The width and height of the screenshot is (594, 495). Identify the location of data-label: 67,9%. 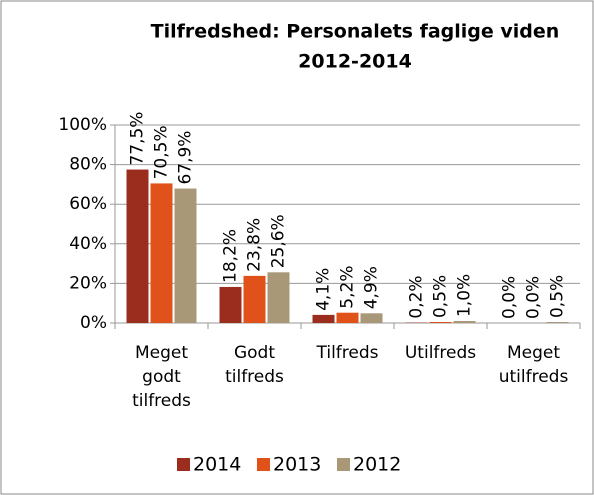
(186, 158).